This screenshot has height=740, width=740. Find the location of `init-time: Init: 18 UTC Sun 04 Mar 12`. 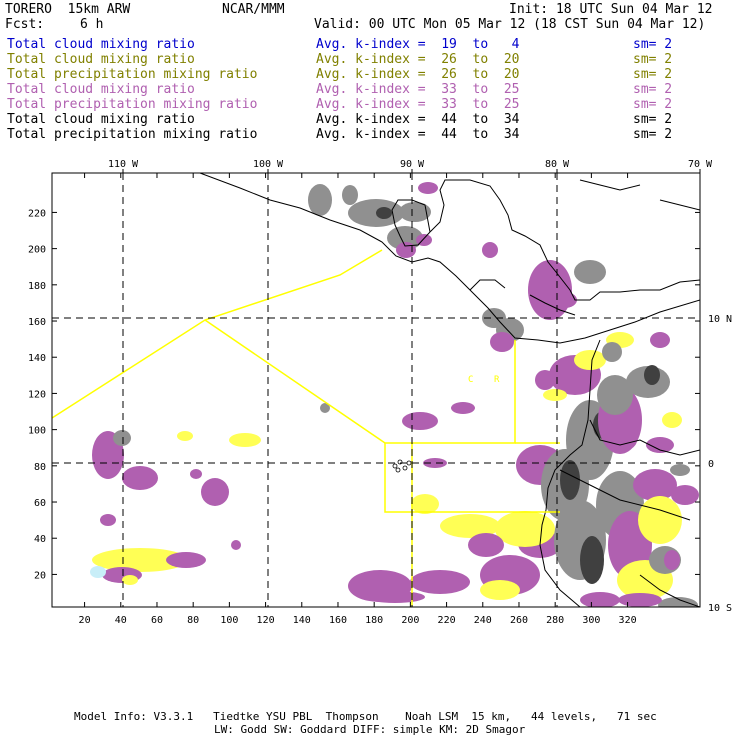

init-time: Init: 18 UTC Sun 04 Mar 12 is located at coordinates (611, 9).